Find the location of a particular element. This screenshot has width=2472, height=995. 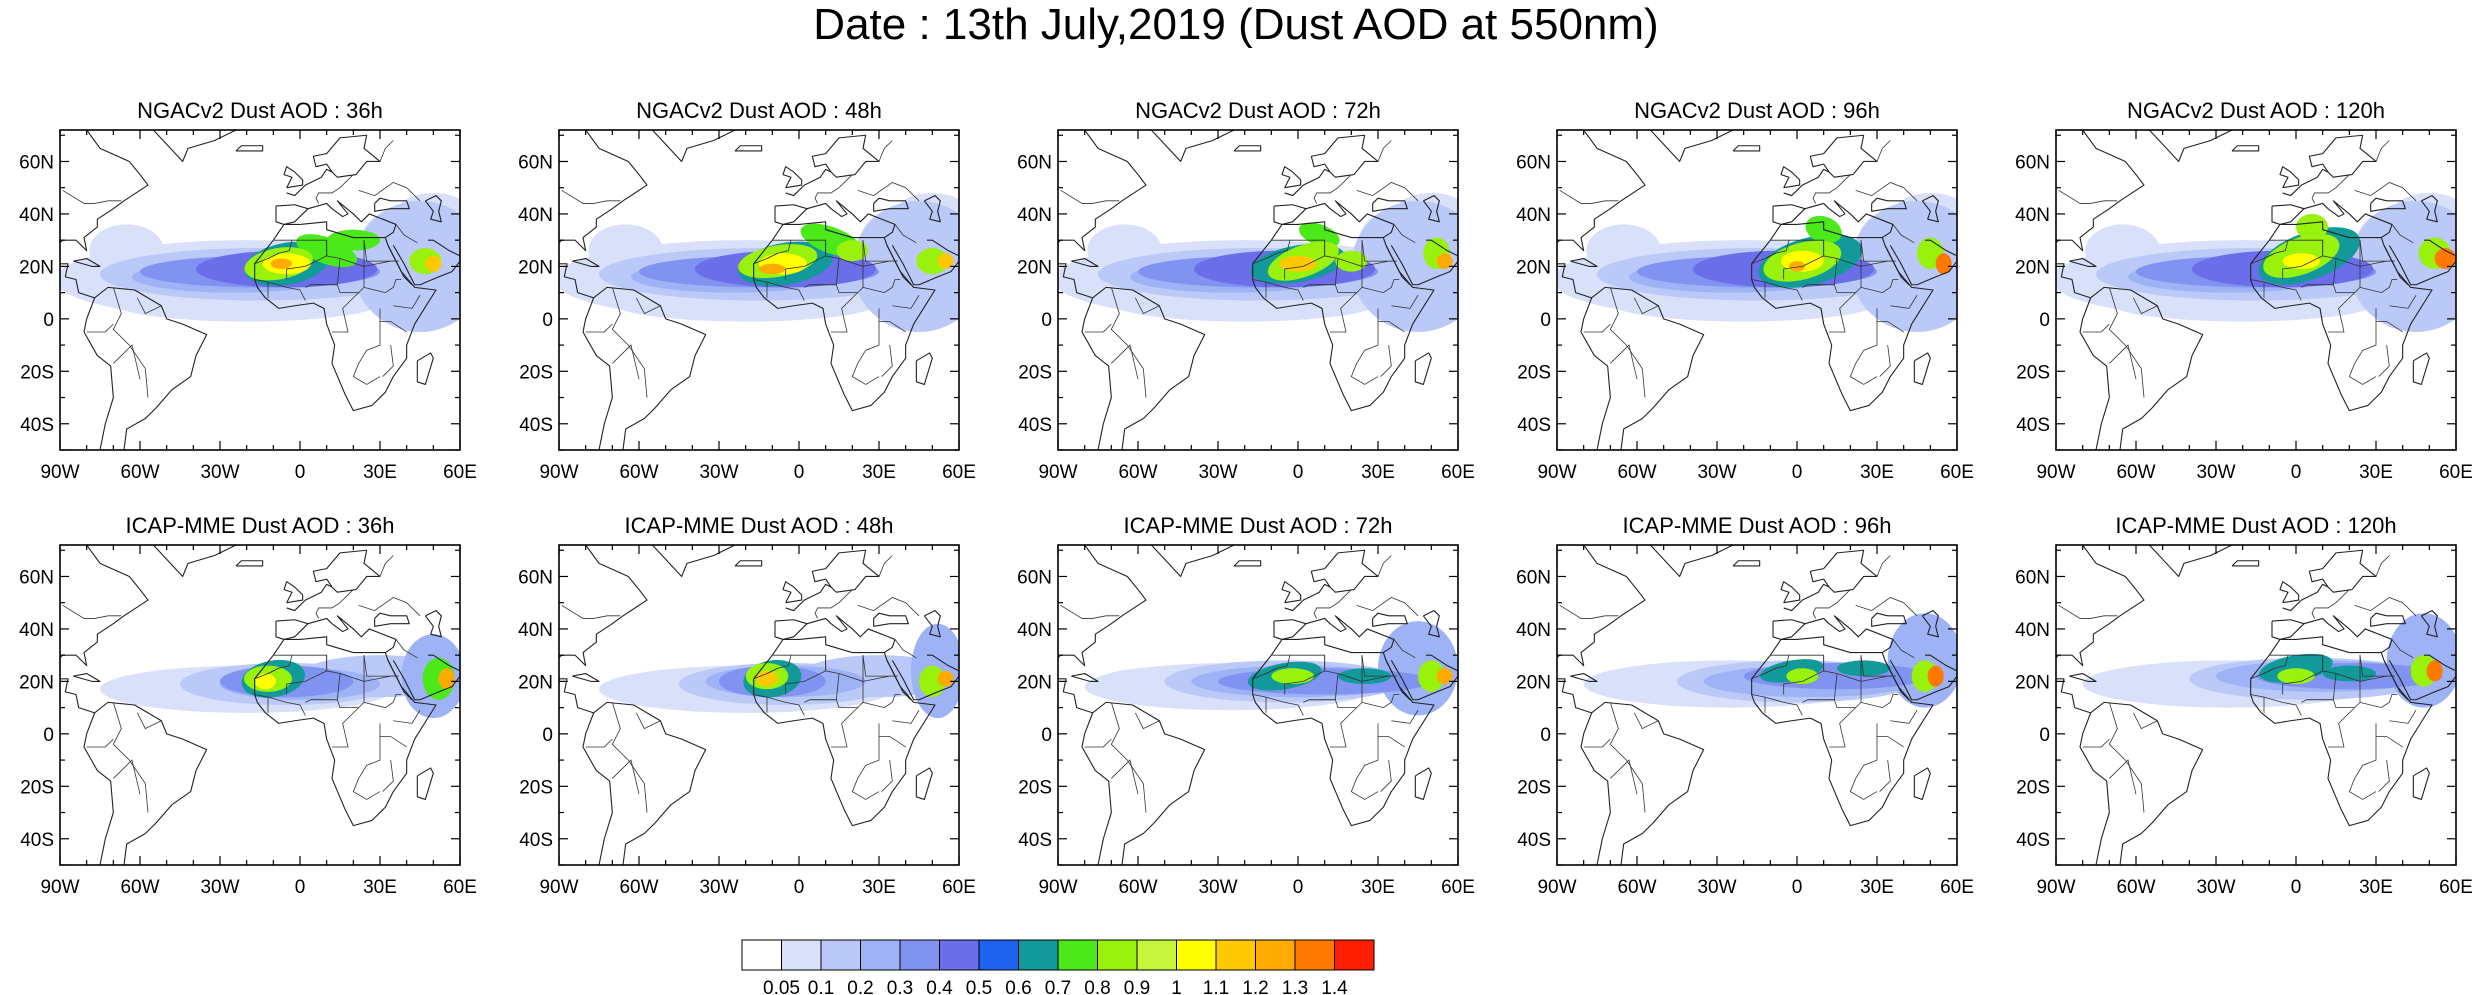

panel-title: NGACv2 Dust AOD : 48h is located at coordinates (759, 110).